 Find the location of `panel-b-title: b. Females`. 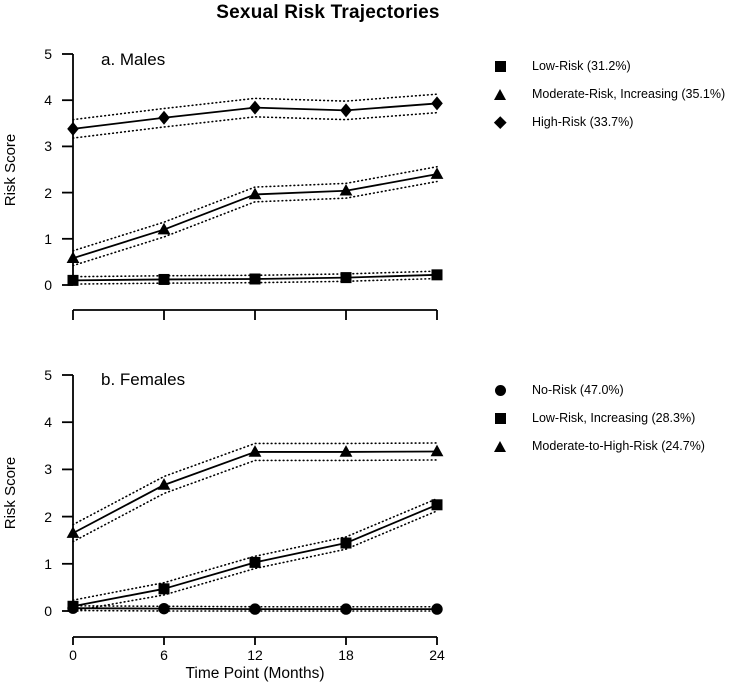

panel-b-title: b. Females is located at coordinates (143, 379).